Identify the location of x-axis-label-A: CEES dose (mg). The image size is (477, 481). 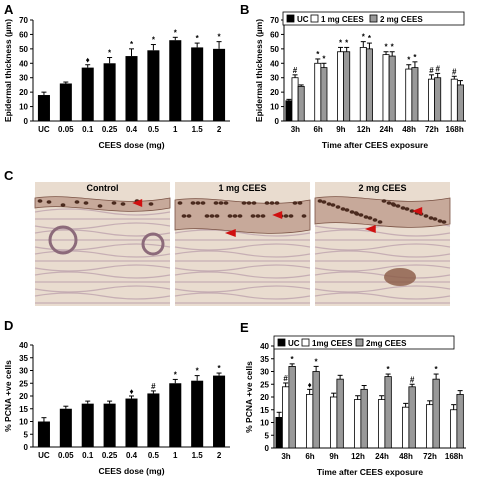
(131, 145).